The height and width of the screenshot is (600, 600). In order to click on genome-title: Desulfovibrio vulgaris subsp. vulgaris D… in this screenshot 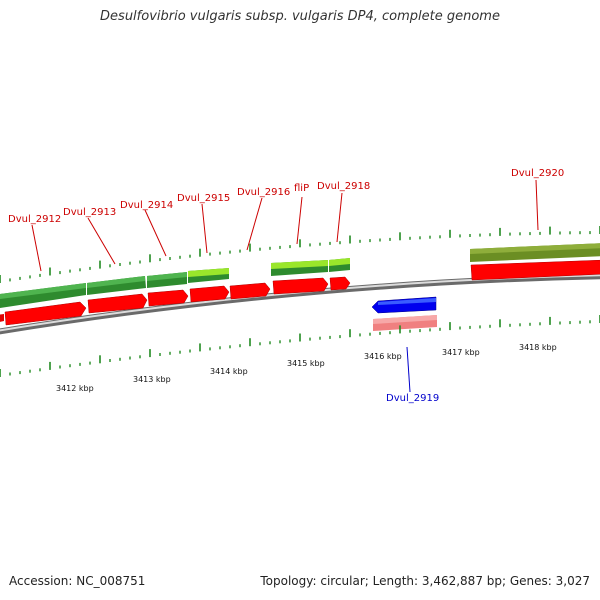, I will do `click(300, 16)`.